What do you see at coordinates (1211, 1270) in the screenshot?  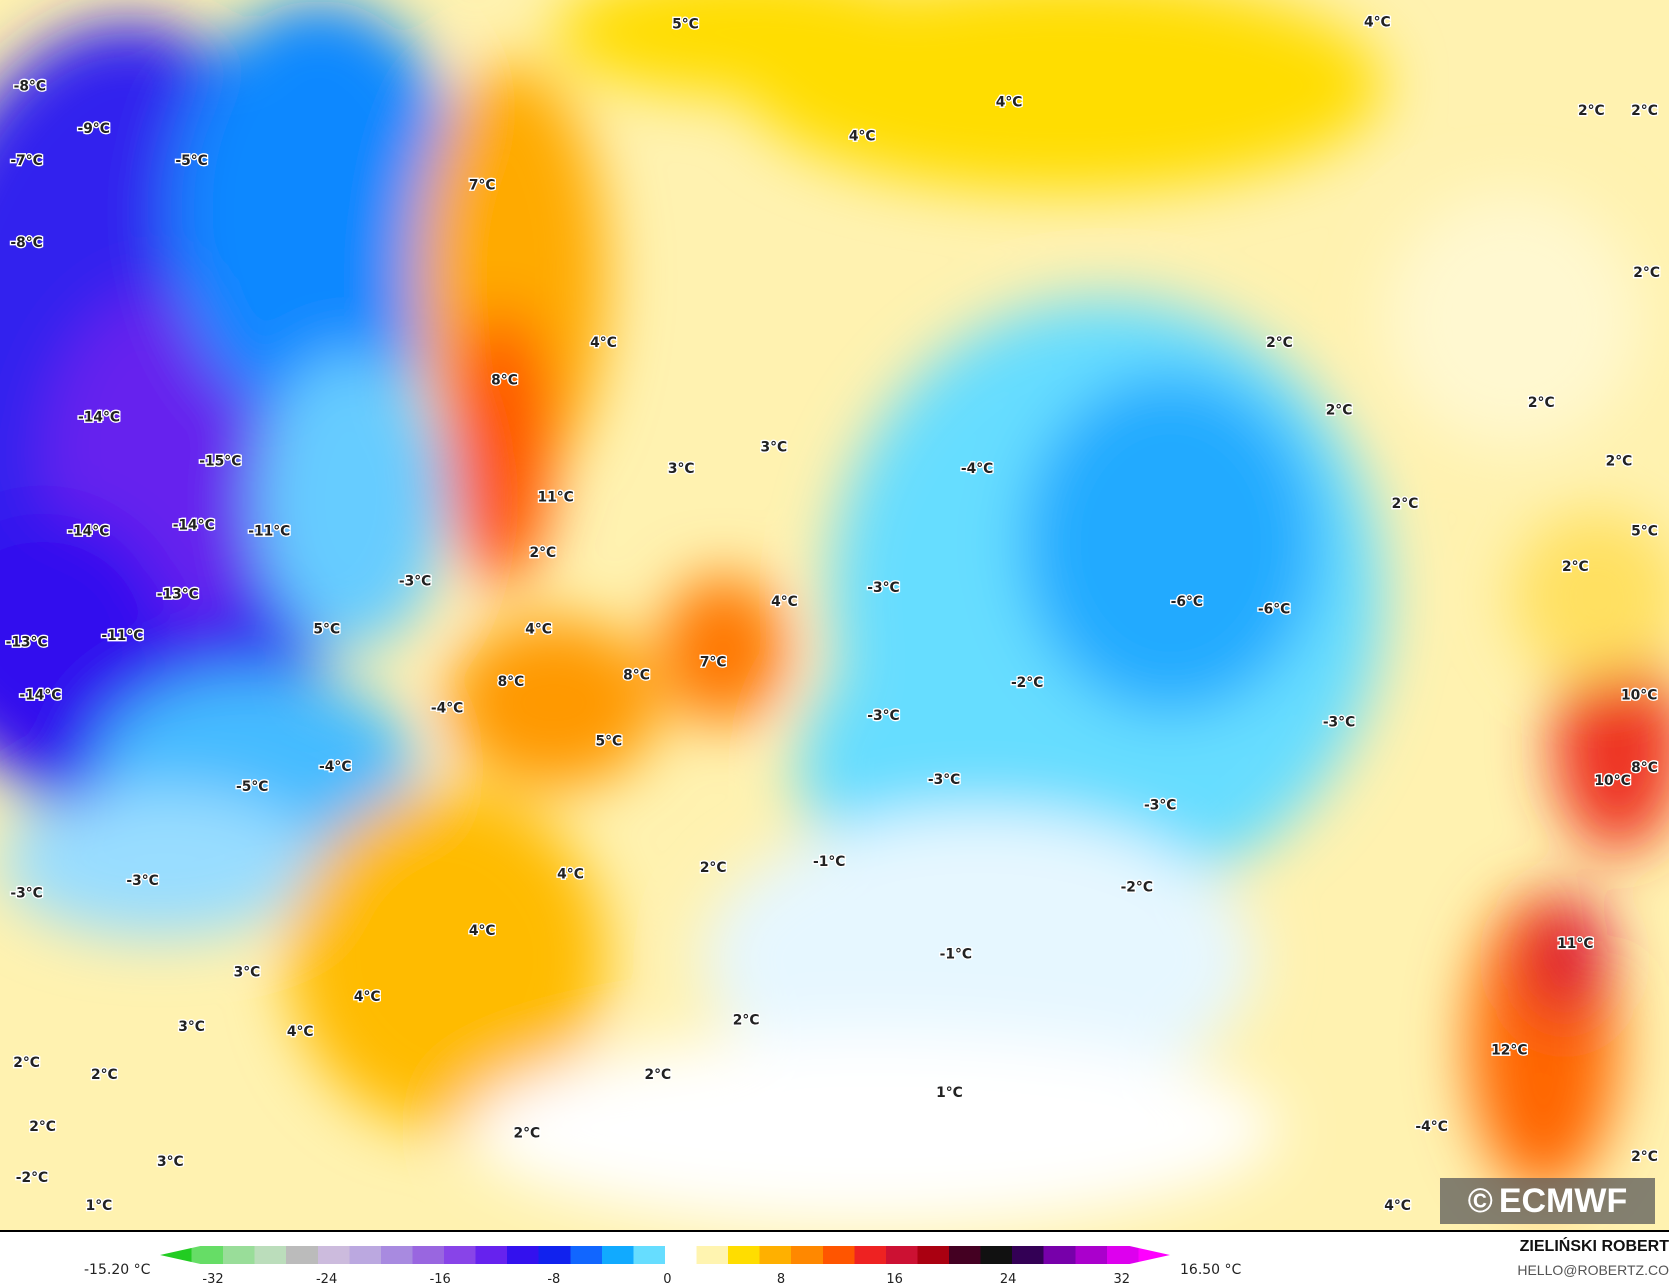 I see `colorbar-max-label: 16.50 °C` at bounding box center [1211, 1270].